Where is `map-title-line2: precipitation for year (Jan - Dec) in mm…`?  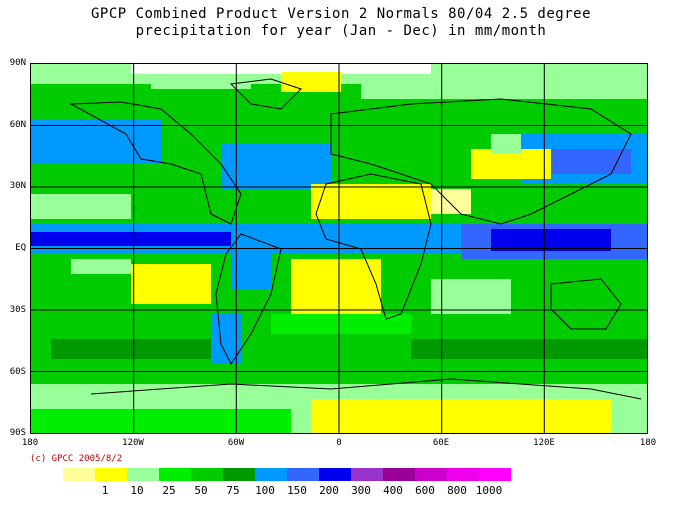
map-title-line2: precipitation for year (Jan - Dec) in mm… is located at coordinates (341, 31).